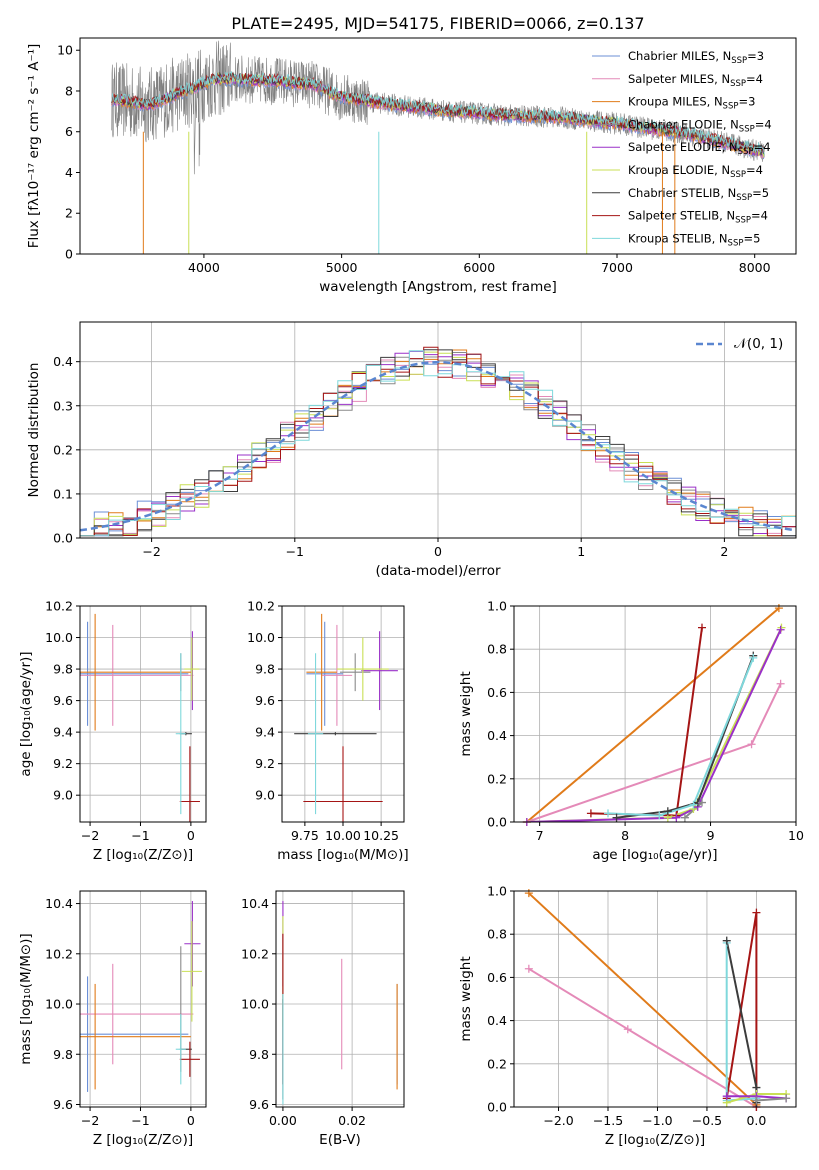 The image size is (819, 1170). What do you see at coordinates (261, 606) in the screenshot?
I see `mass-age-ytick-label: 10.2` at bounding box center [261, 606].